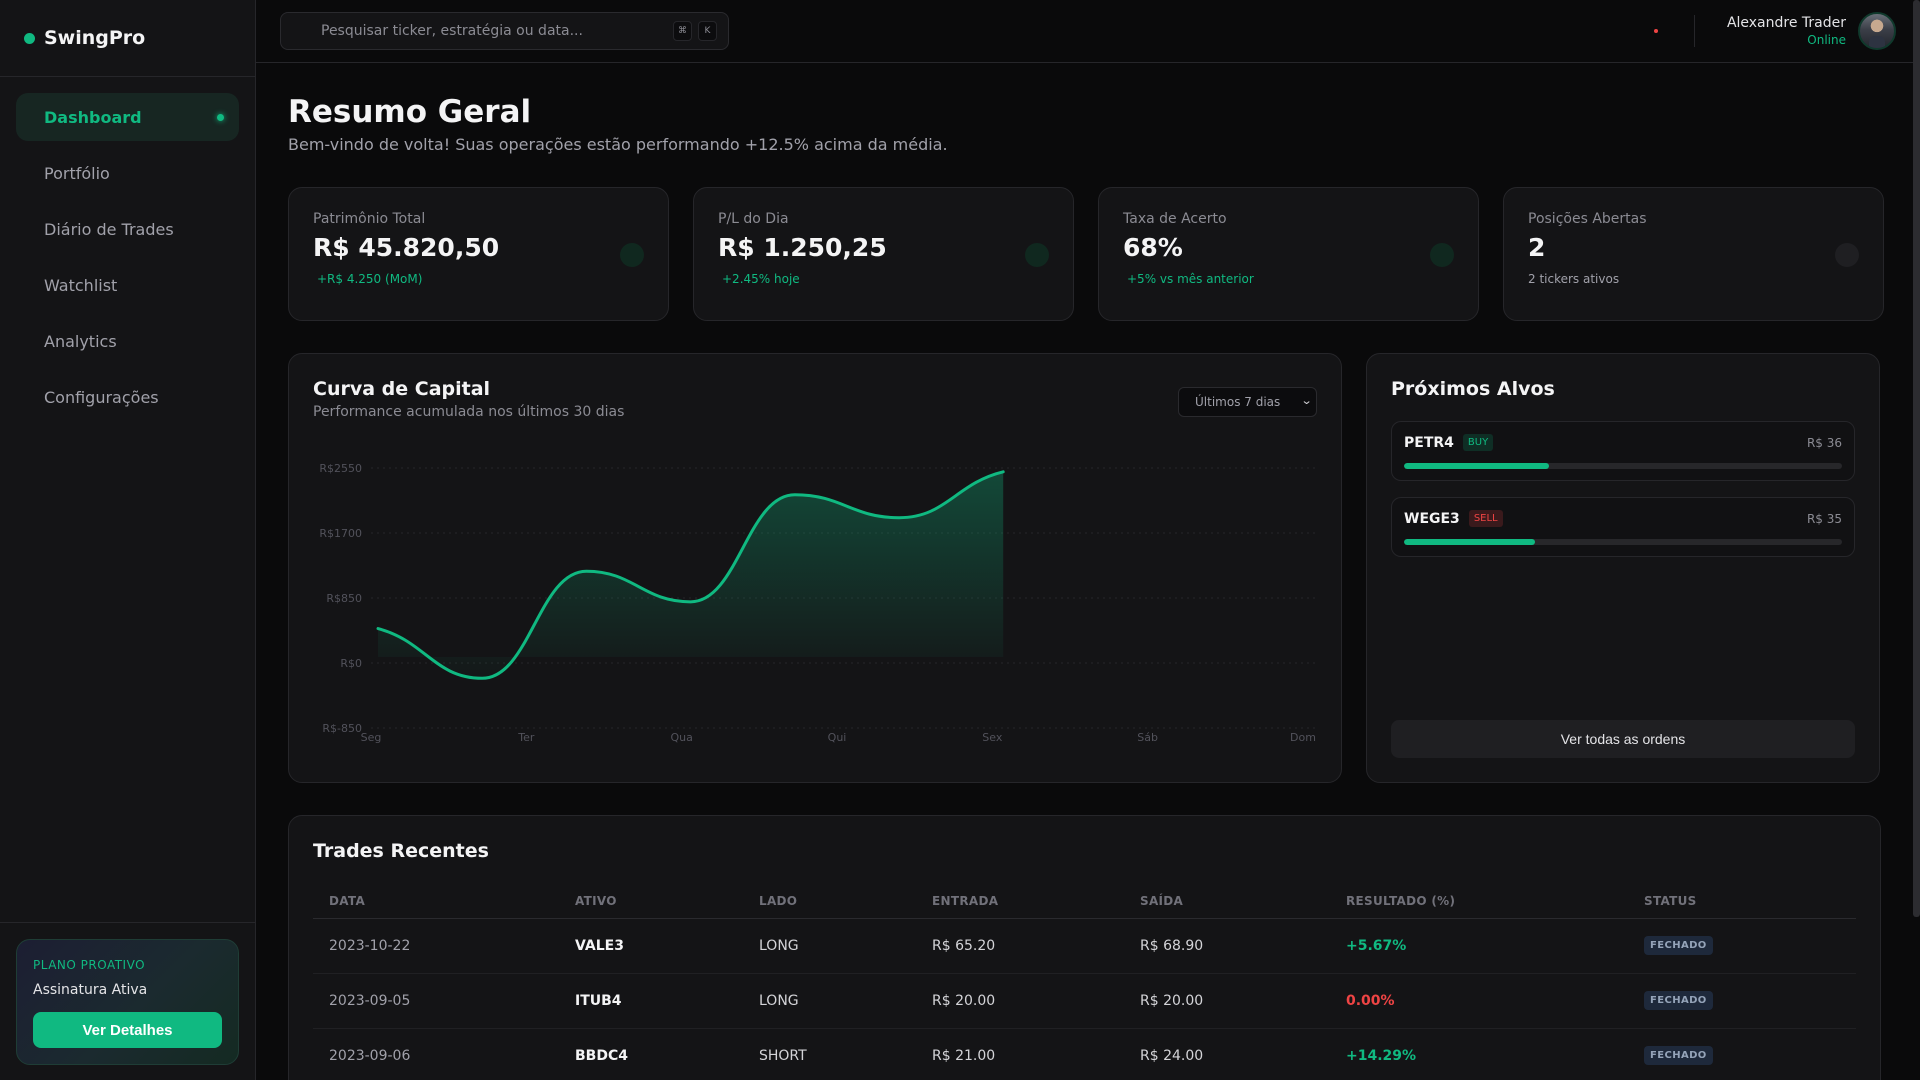 The width and height of the screenshot is (1920, 1080). Describe the element at coordinates (436, 1001) in the screenshot. I see `cell-date: 2023-09-05` at that location.